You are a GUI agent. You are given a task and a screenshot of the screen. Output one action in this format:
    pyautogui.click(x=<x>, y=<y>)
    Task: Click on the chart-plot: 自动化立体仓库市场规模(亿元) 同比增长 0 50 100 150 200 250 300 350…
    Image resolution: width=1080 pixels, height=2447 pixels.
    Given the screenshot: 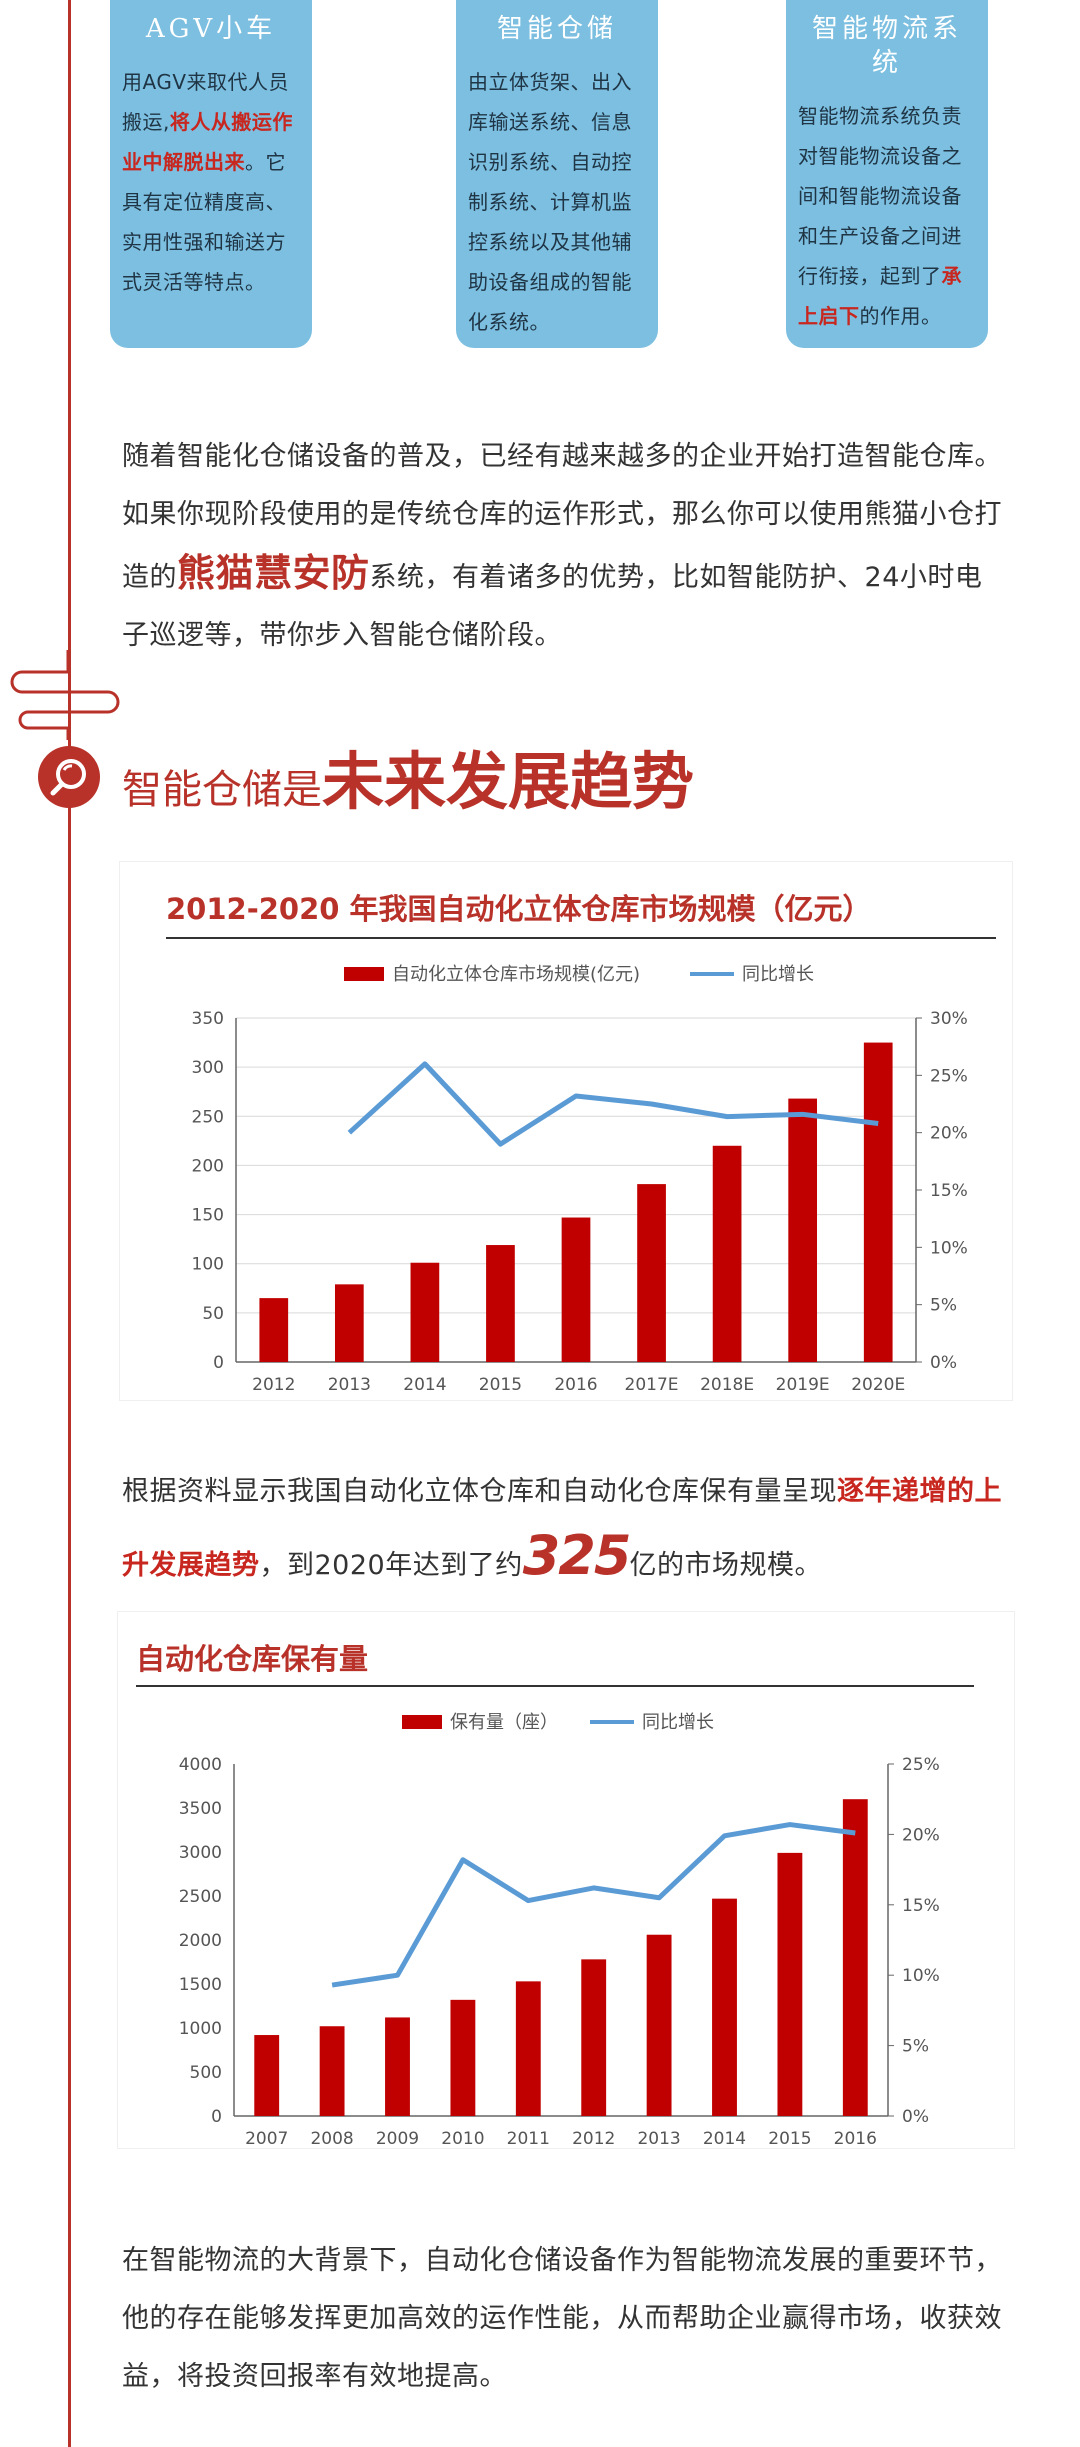 What is the action you would take?
    pyautogui.click(x=581, y=1166)
    